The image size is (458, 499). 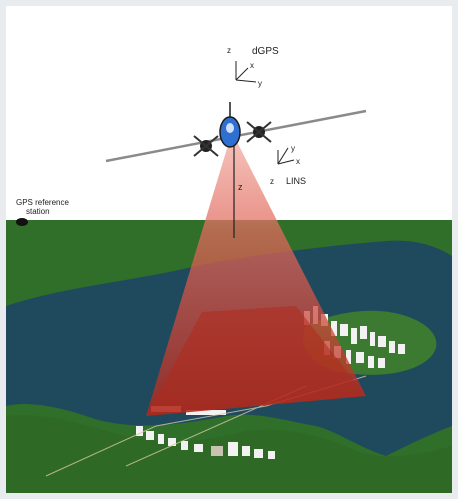 What do you see at coordinates (286, 162) in the screenshot?
I see `lins-x-axis` at bounding box center [286, 162].